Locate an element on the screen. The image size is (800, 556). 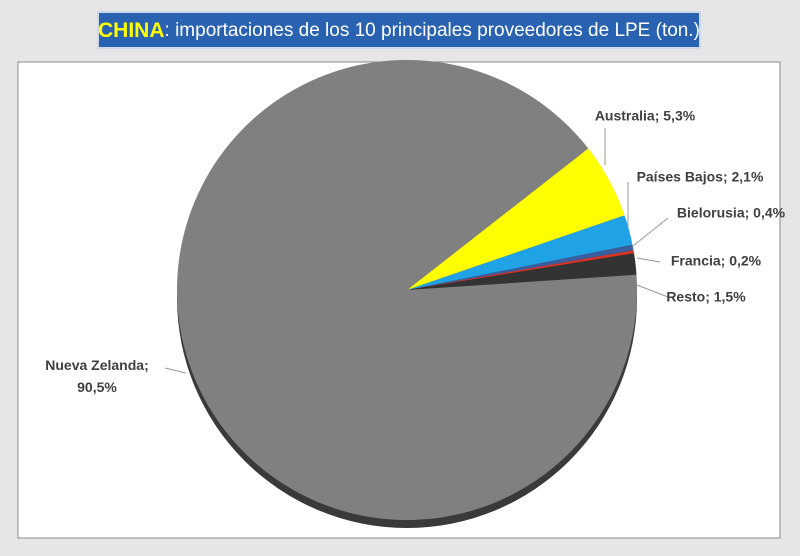
data-label: Francia; 0,2% is located at coordinates (716, 261).